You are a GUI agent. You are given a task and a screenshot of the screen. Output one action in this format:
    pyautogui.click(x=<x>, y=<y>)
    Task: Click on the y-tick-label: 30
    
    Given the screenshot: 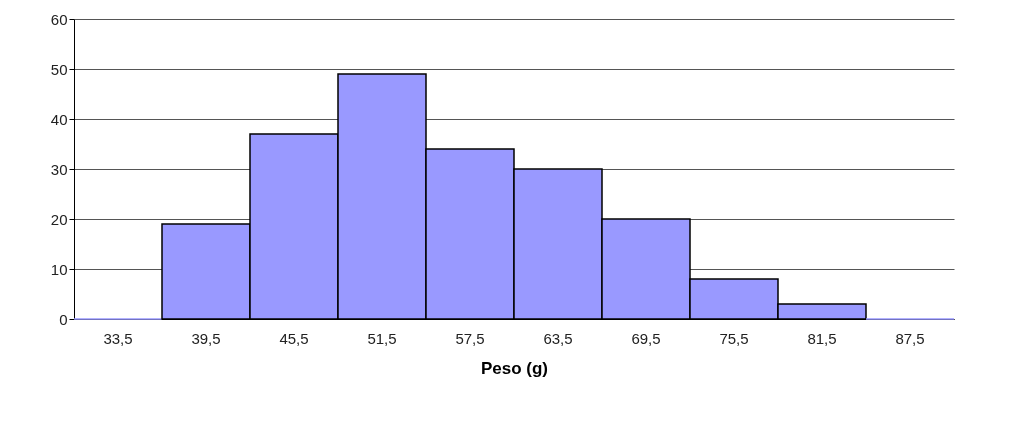 What is the action you would take?
    pyautogui.click(x=59, y=169)
    